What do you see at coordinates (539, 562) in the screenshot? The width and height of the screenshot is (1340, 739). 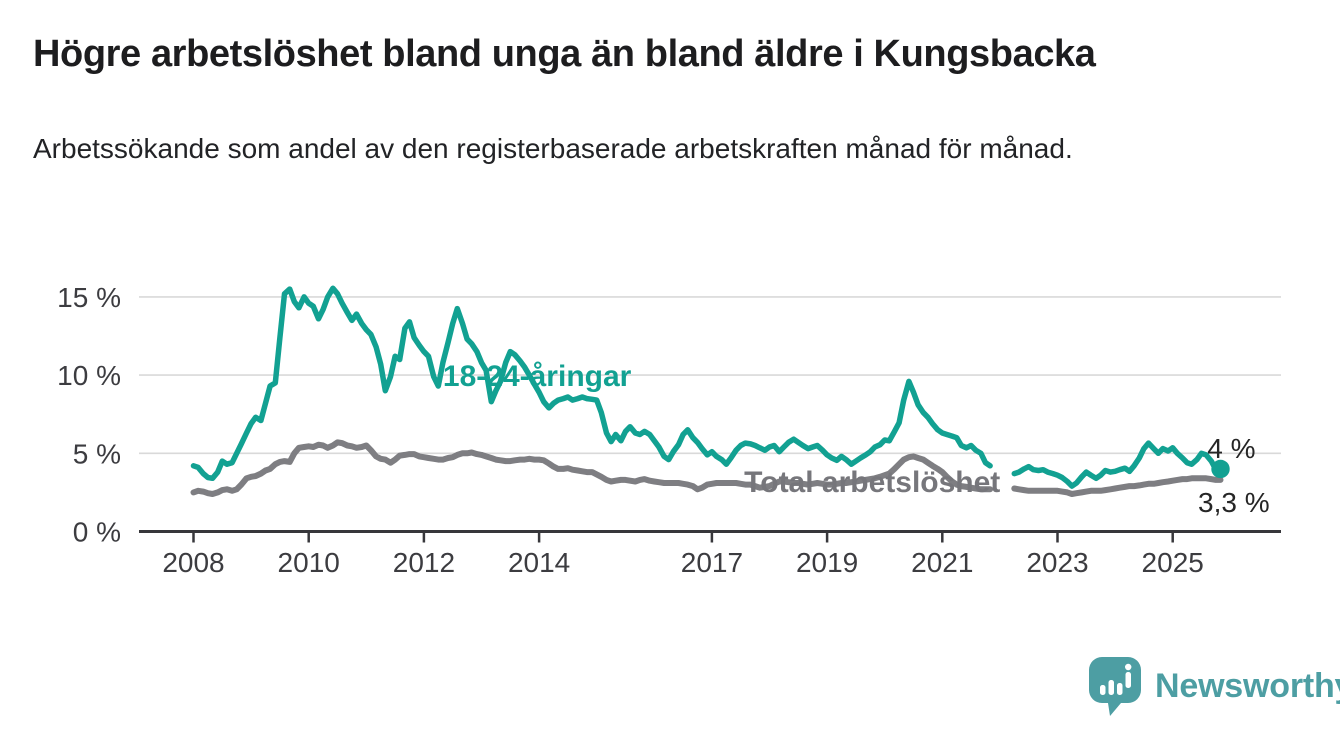 I see `x-axis-tick-label: 2014` at bounding box center [539, 562].